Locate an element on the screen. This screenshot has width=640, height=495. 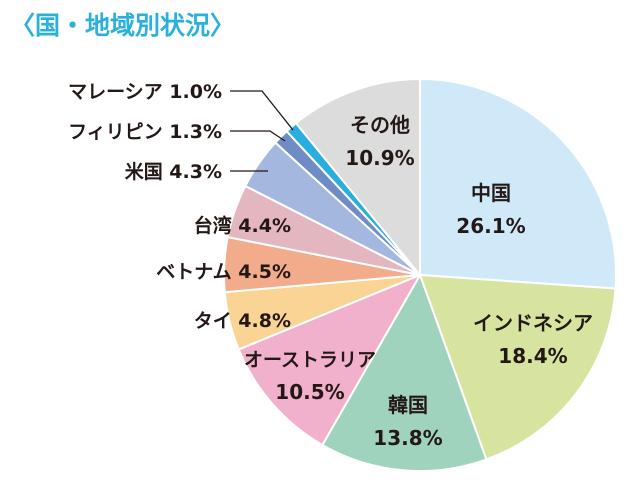
slice-label: ベトナム 4.5% is located at coordinates (223, 272).